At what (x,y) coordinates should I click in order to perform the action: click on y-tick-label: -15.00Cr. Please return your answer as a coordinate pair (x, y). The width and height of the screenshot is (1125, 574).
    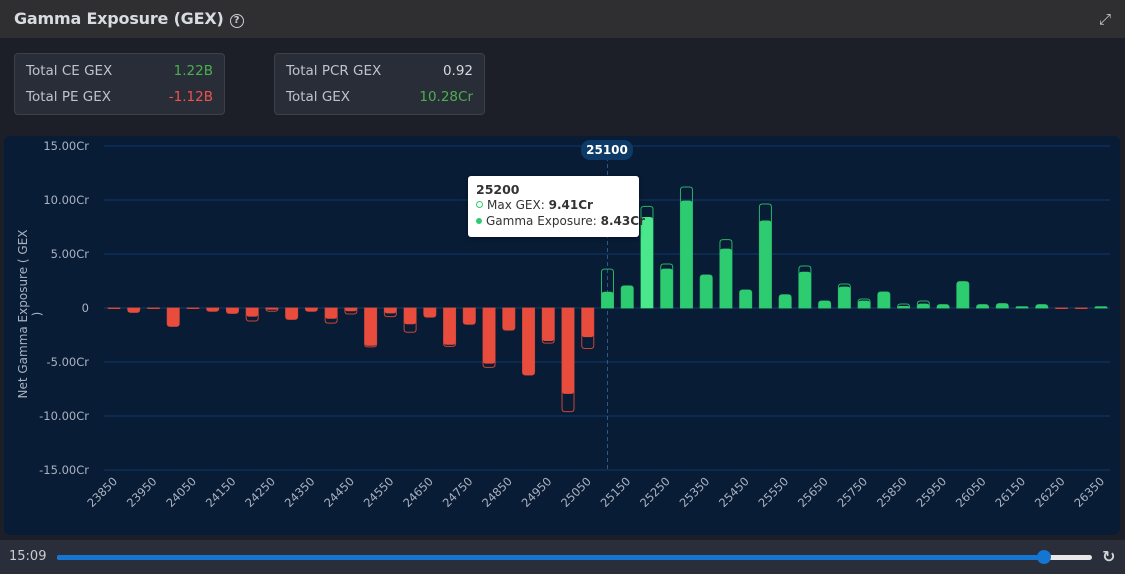
    Looking at the image, I should click on (64, 470).